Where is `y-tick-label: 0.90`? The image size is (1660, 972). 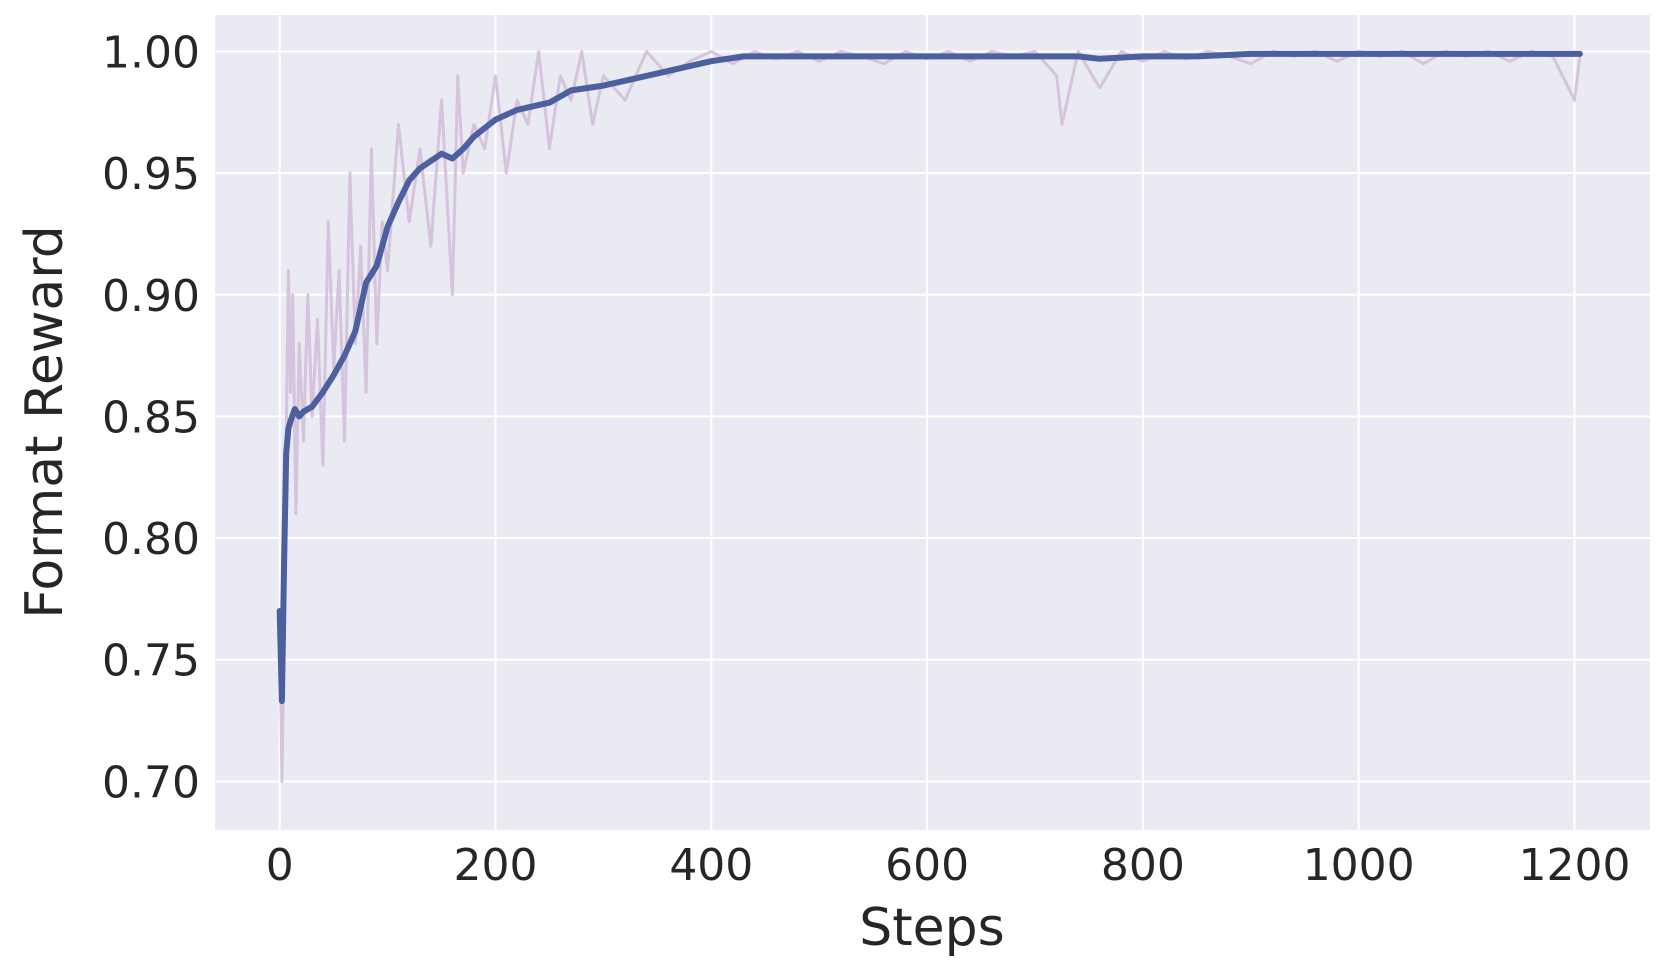 y-tick-label: 0.90 is located at coordinates (151, 296).